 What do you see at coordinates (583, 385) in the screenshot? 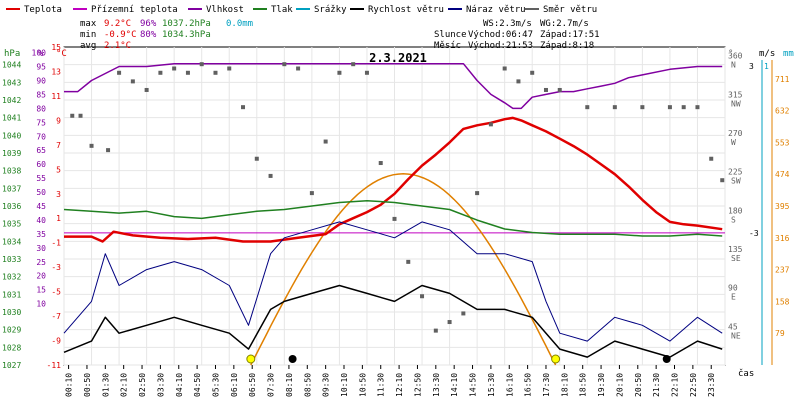
I see `x-tick-label: 18:50` at bounding box center [583, 385].